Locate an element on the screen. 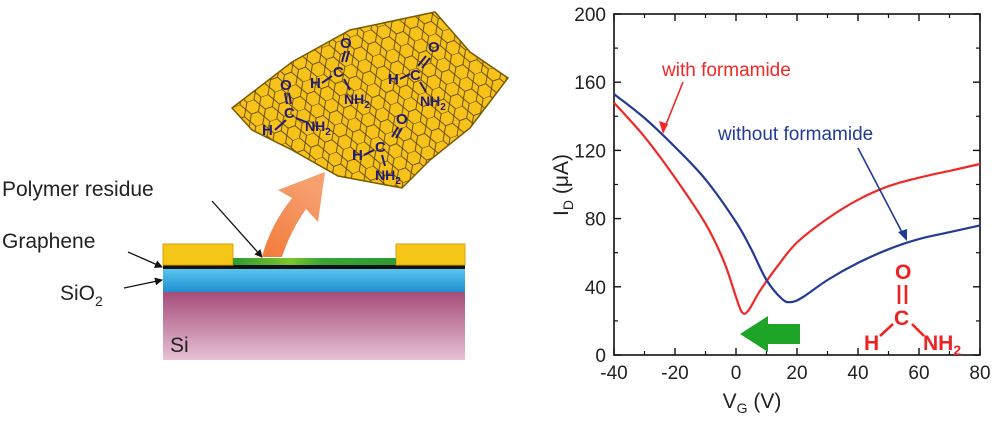  y-tick-label: 40 is located at coordinates (595, 288).